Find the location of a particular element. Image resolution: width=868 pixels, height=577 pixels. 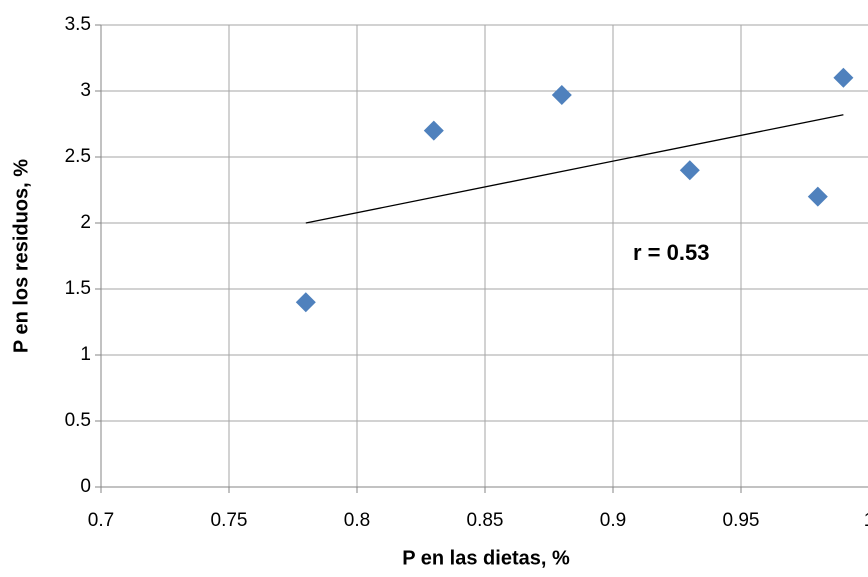

x-tick-label: 0.7 is located at coordinates (101, 520).